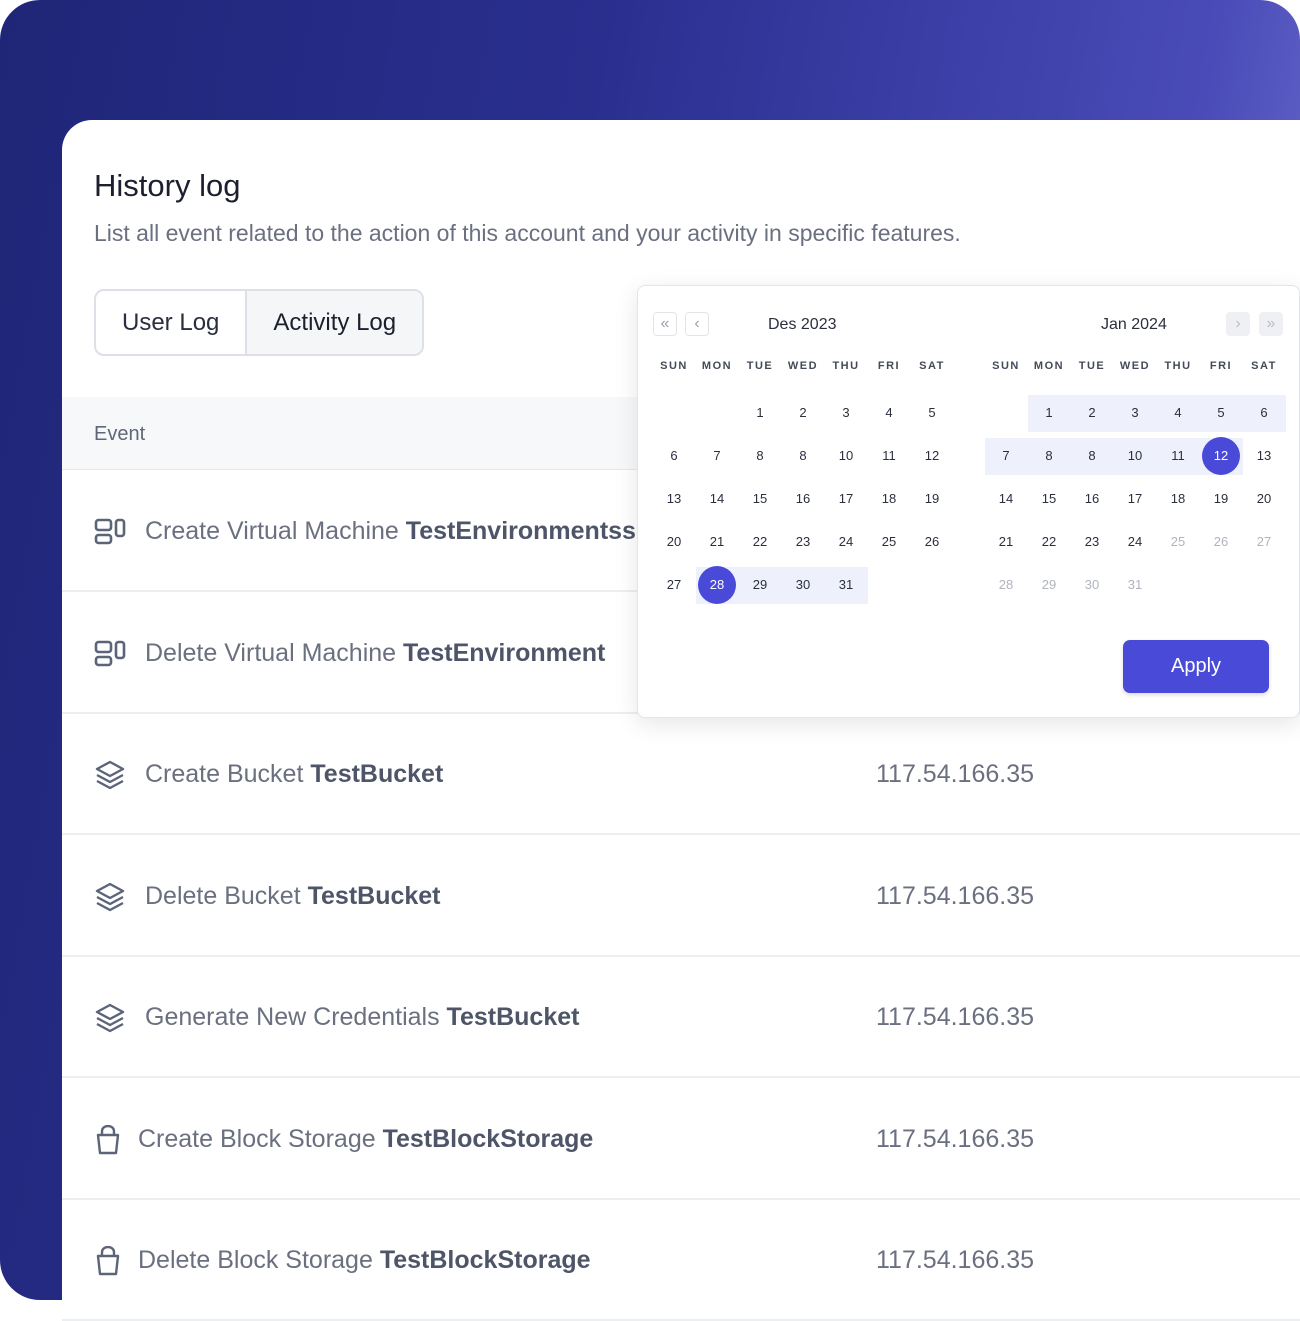  What do you see at coordinates (681, 896) in the screenshot?
I see `table-row: Delete Bucket TestBucket 117.54.166.35` at bounding box center [681, 896].